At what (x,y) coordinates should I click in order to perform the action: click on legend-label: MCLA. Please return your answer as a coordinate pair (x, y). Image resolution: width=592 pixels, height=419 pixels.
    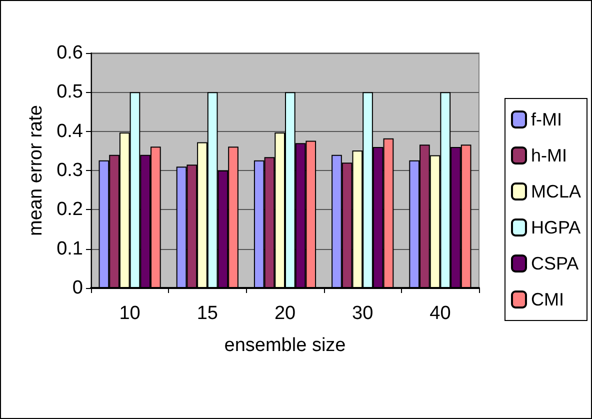
    Looking at the image, I should click on (556, 192).